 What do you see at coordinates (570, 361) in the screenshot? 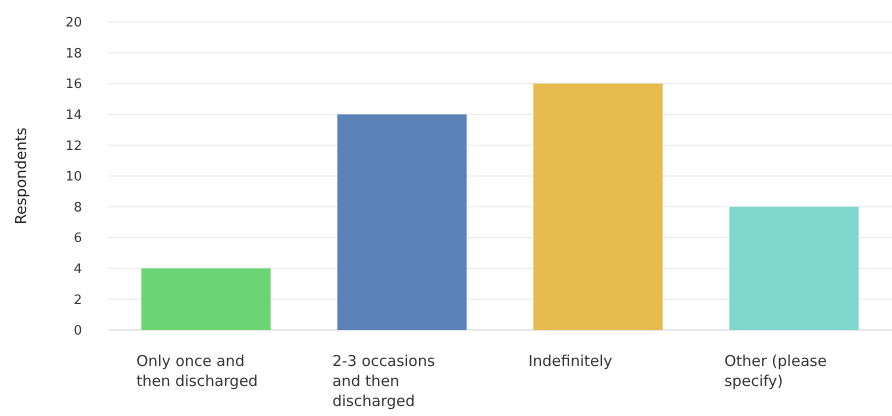
I see `x-tick-label: Indefinitely` at bounding box center [570, 361].